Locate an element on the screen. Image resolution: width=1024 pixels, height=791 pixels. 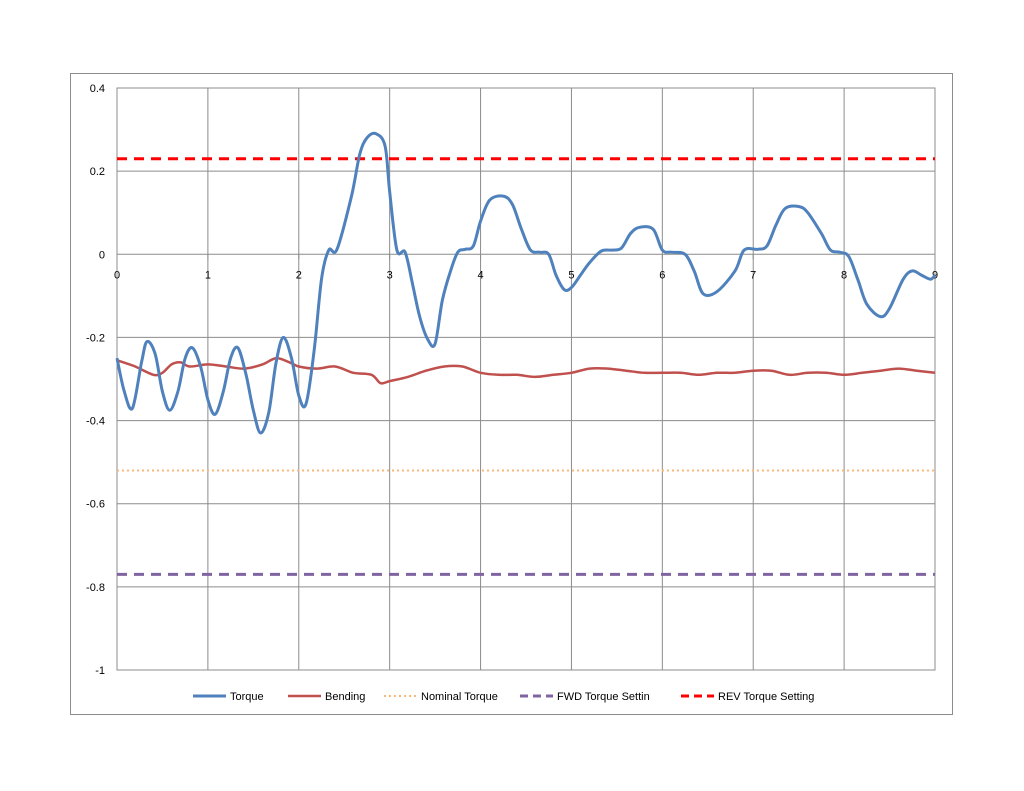
x-tick-label: 6 is located at coordinates (662, 275).